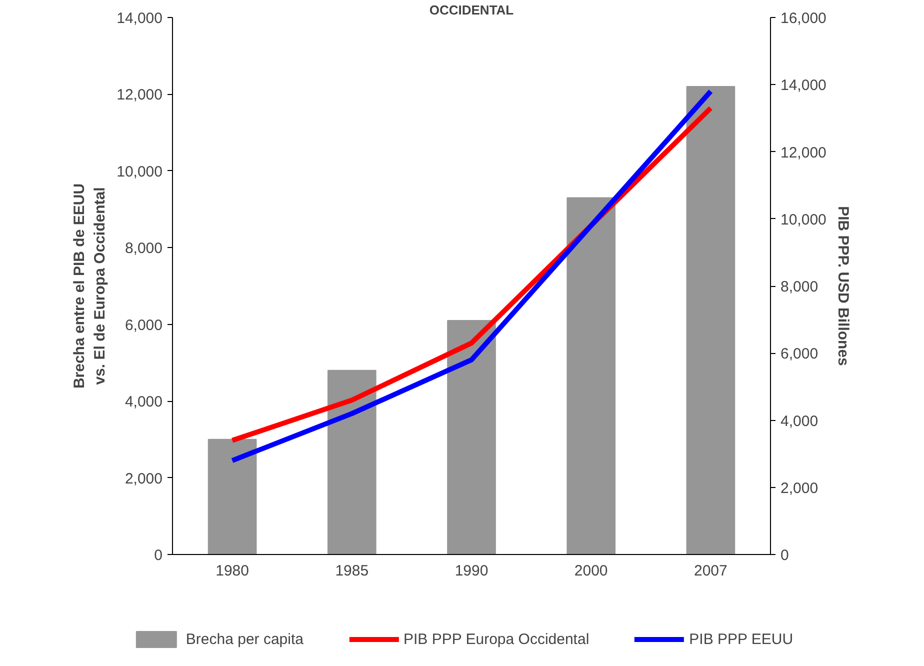  Describe the element at coordinates (843, 286) in the screenshot. I see `y2-axis-title: PIB PPP. USD Billones` at that location.